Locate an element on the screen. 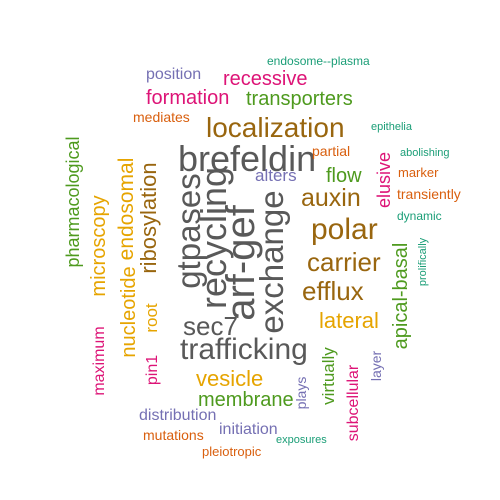 This screenshot has height=500, width=500. word-layer: layer is located at coordinates (376, 365).